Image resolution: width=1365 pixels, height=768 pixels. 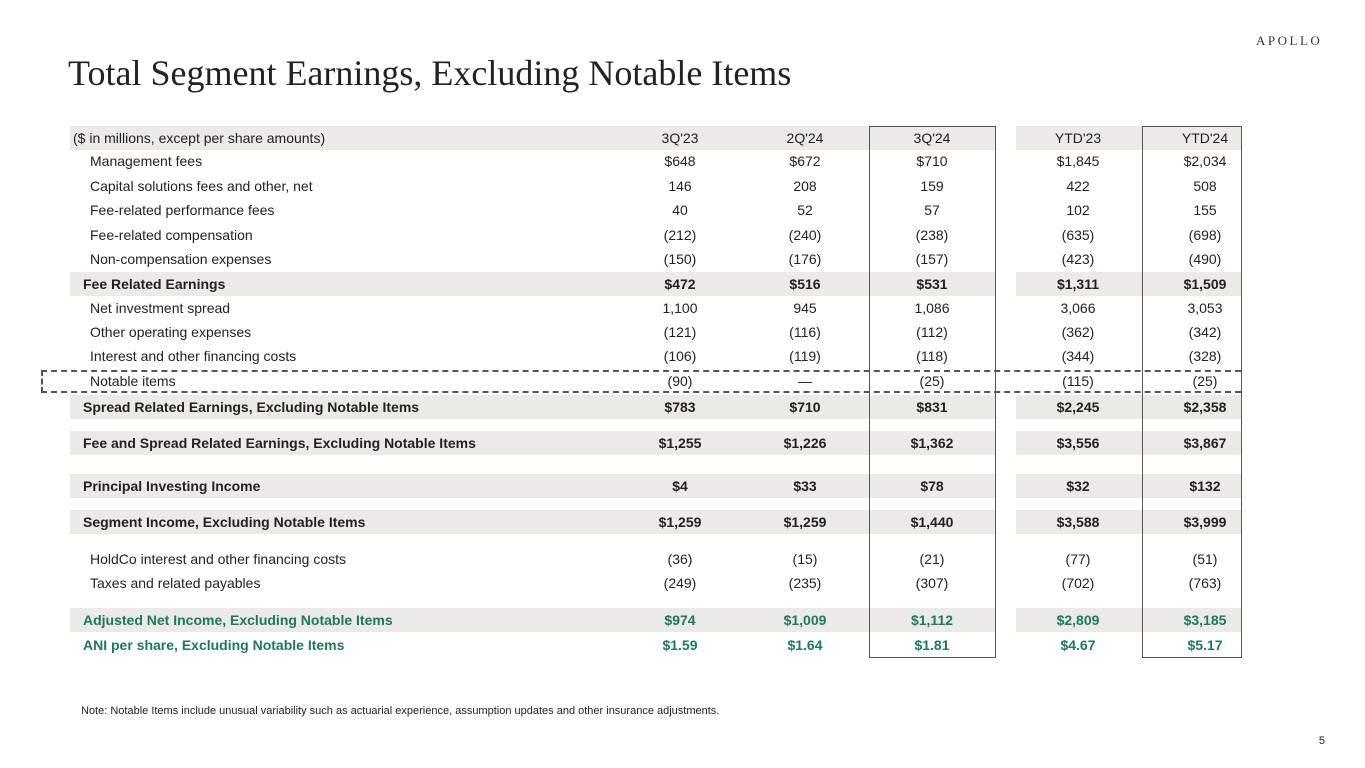 What do you see at coordinates (680, 186) in the screenshot?
I see `row-value: 146` at bounding box center [680, 186].